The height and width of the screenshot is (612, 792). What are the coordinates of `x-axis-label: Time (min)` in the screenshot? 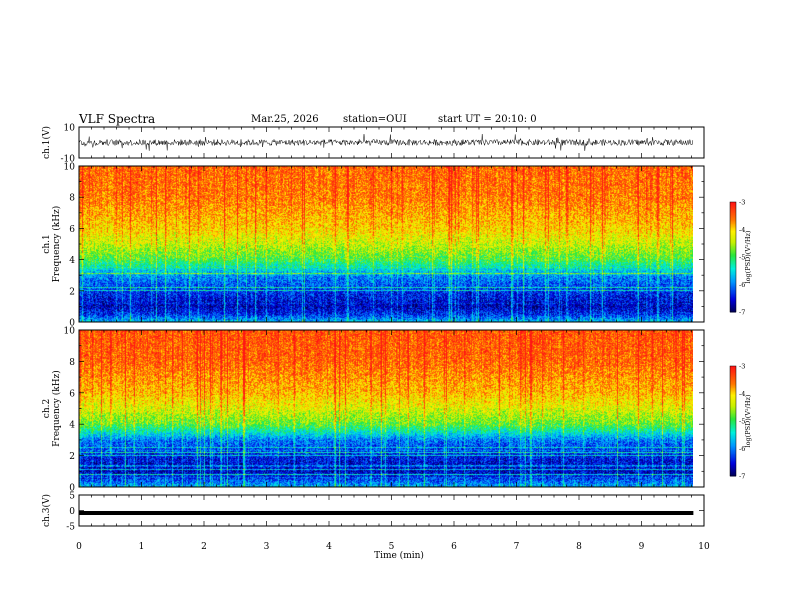 It's located at (399, 555).